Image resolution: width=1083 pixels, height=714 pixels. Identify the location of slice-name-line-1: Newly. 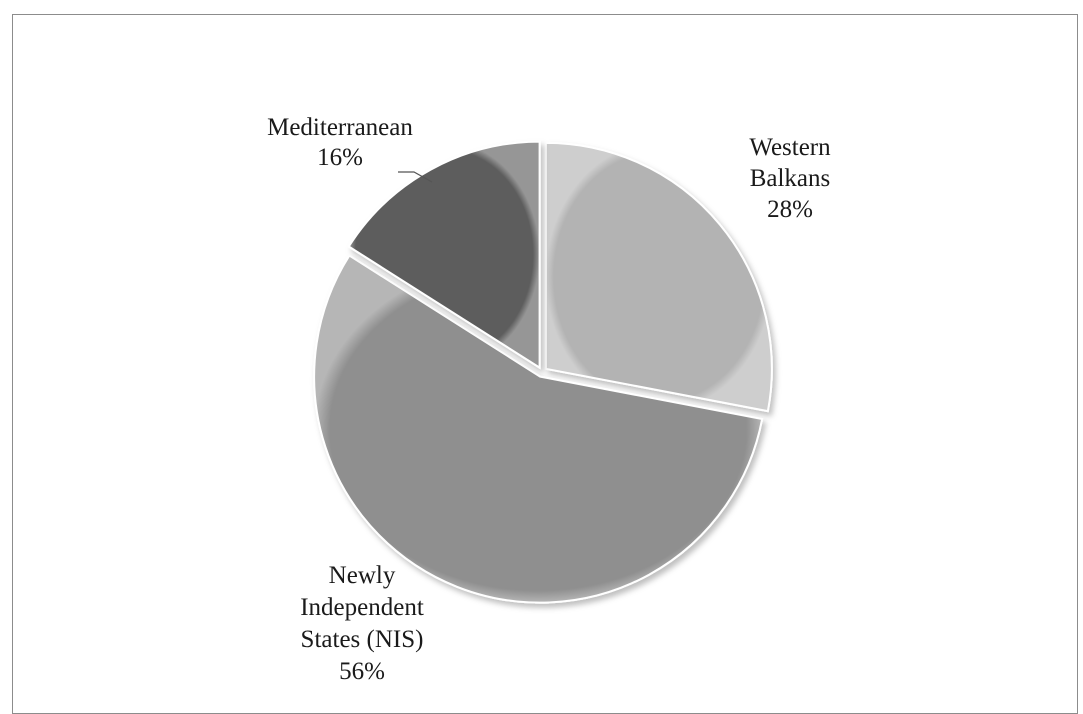
(362, 575).